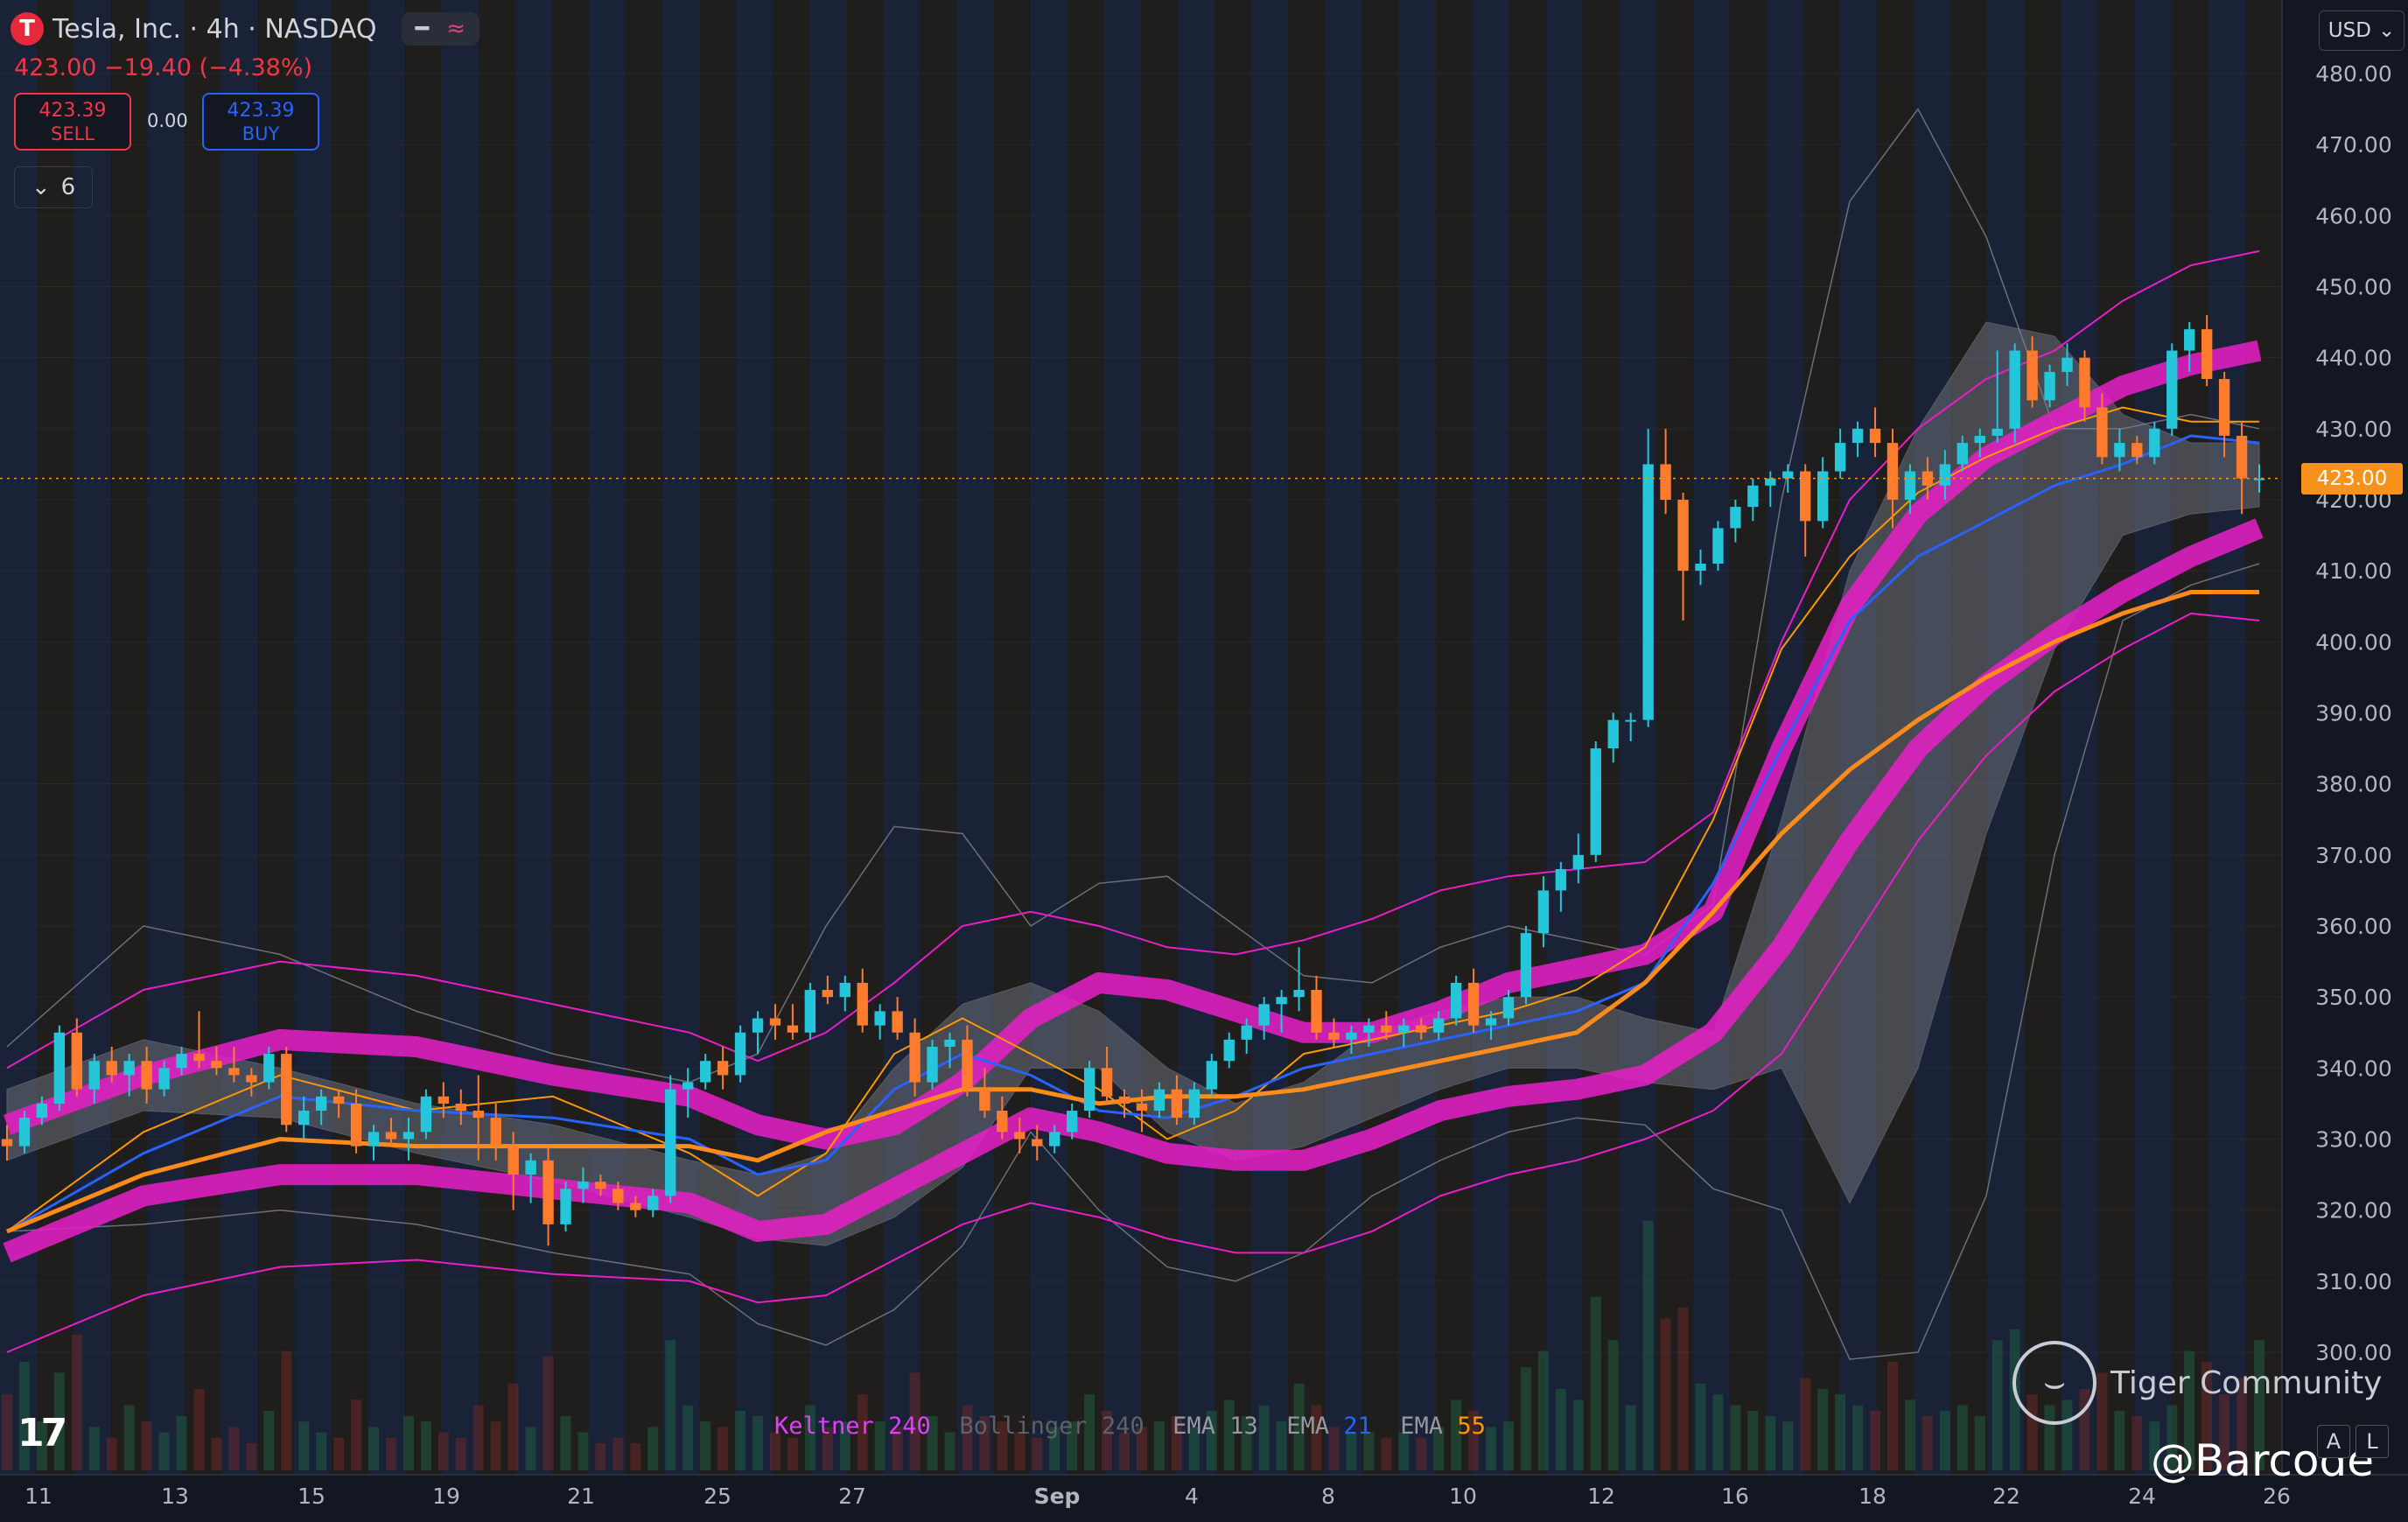 Image resolution: width=2408 pixels, height=1522 pixels. I want to click on price-tick-label: 430.00, so click(2353, 429).